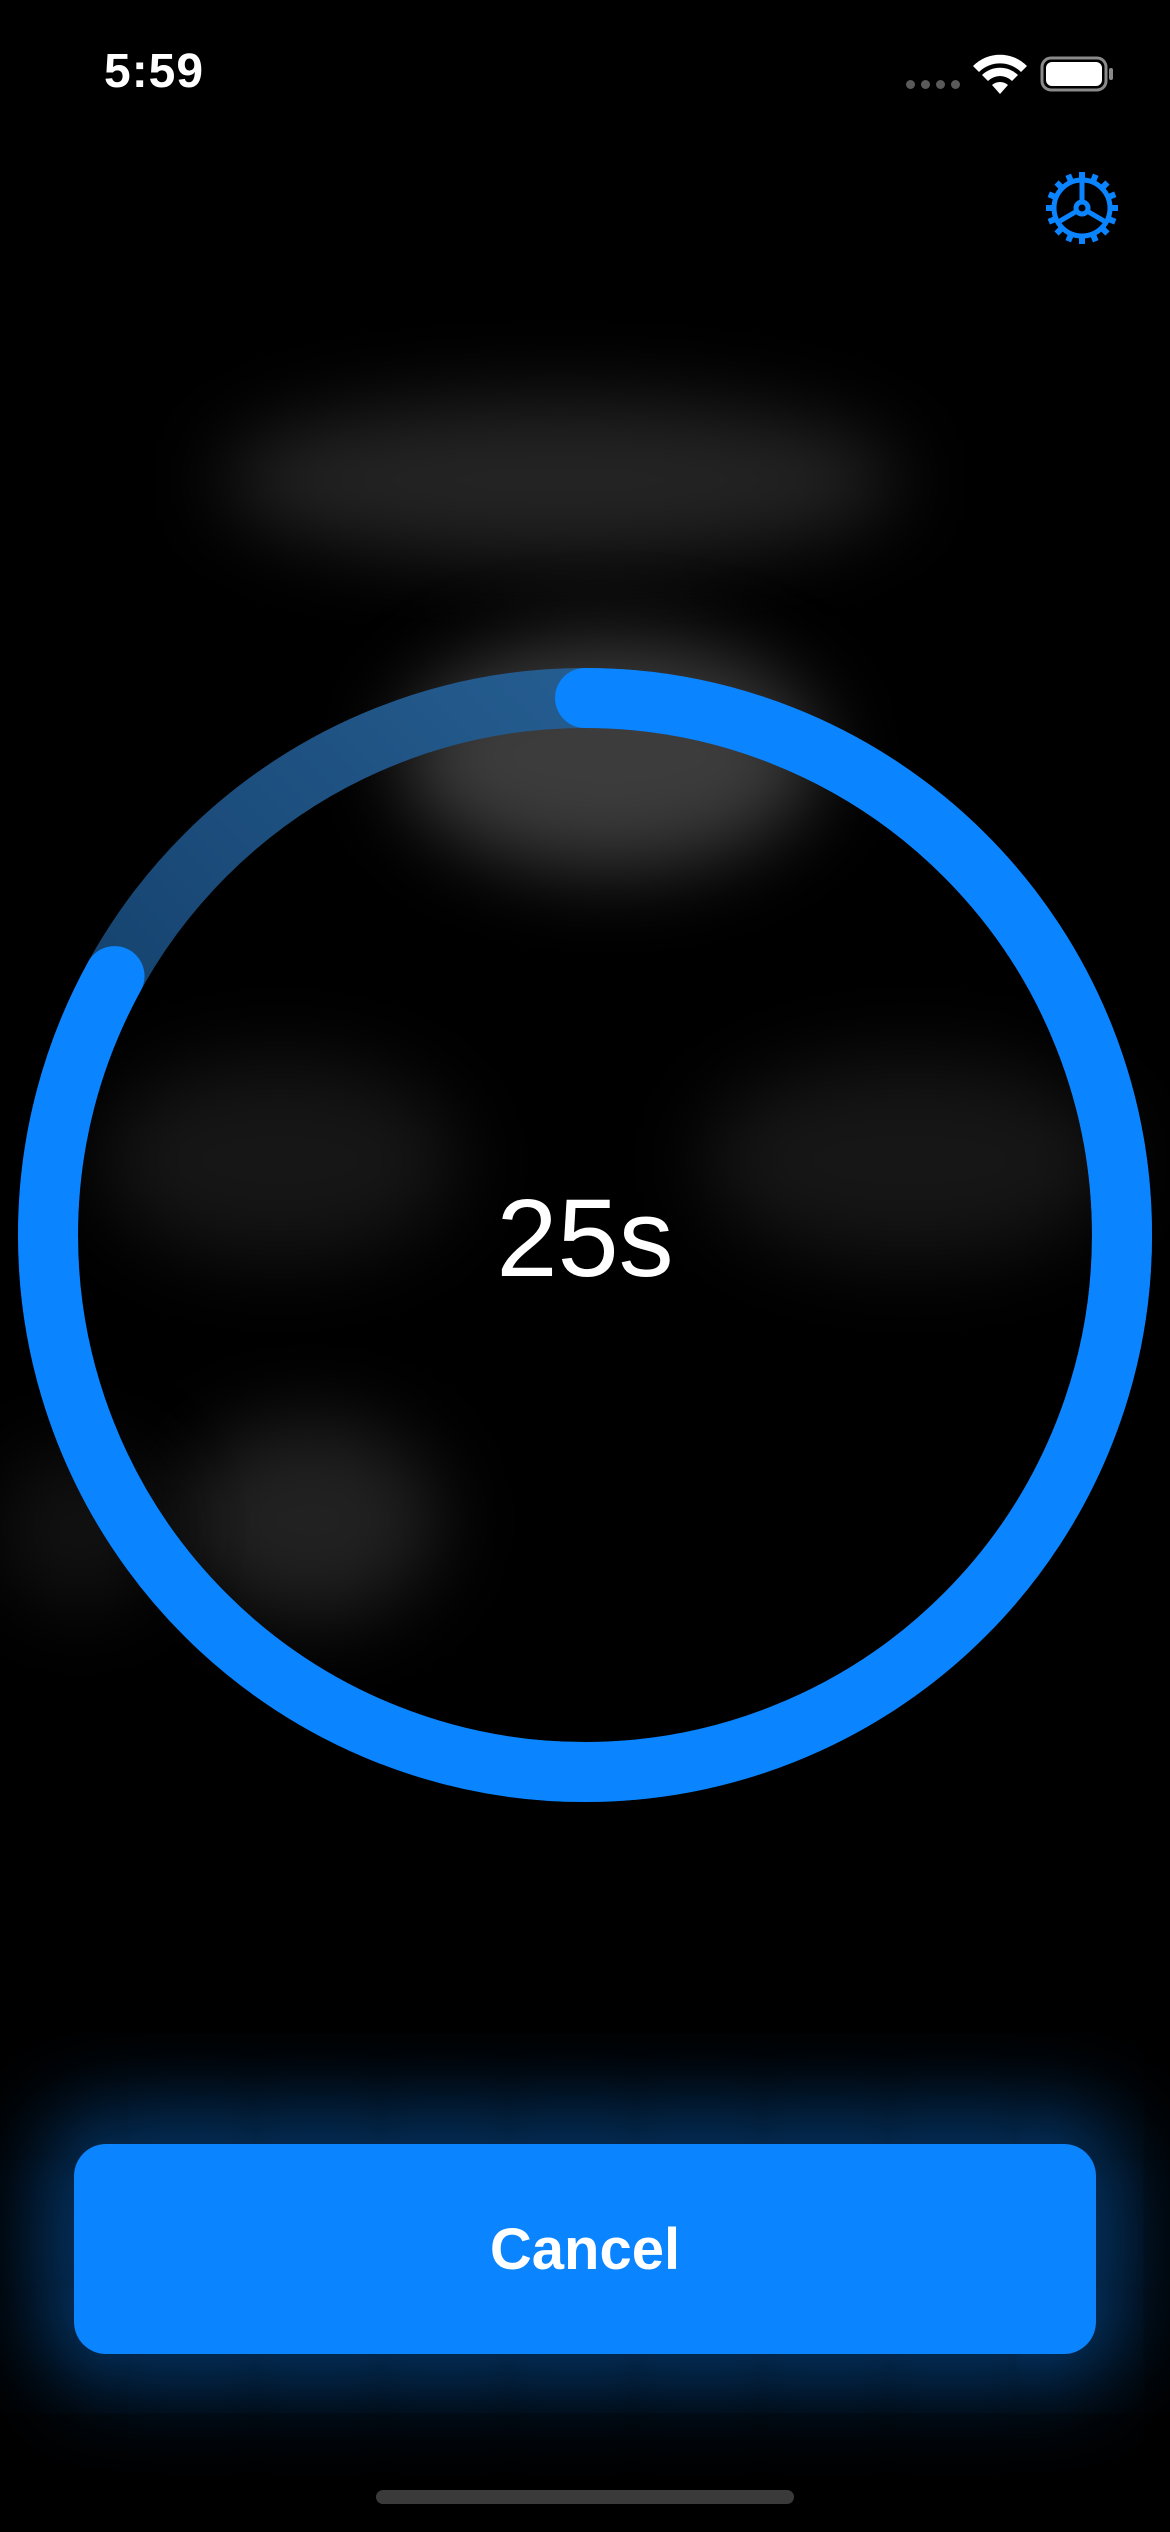 This screenshot has width=1170, height=2532. What do you see at coordinates (585, 75) in the screenshot?
I see `status-bar: 5:59` at bounding box center [585, 75].